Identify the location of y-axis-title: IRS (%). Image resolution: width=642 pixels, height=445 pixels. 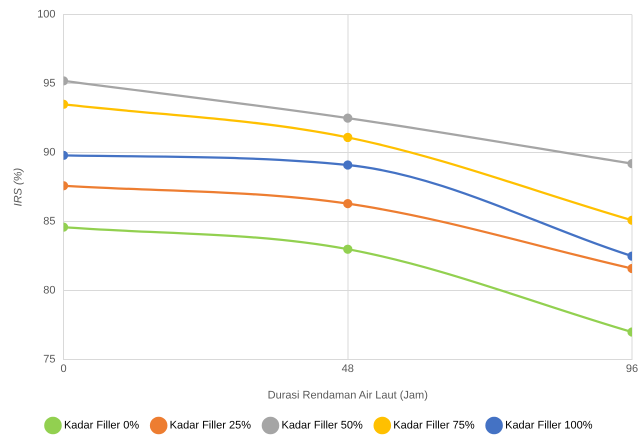
(18, 187).